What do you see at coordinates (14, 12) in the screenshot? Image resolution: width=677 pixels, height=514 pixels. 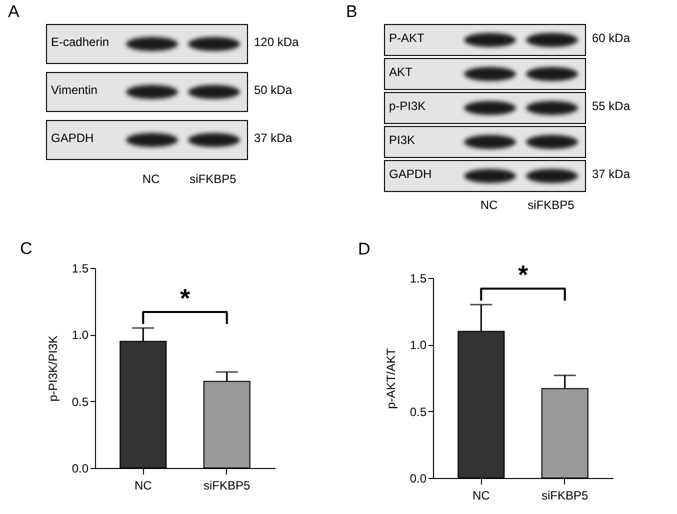 I see `text: A` at bounding box center [14, 12].